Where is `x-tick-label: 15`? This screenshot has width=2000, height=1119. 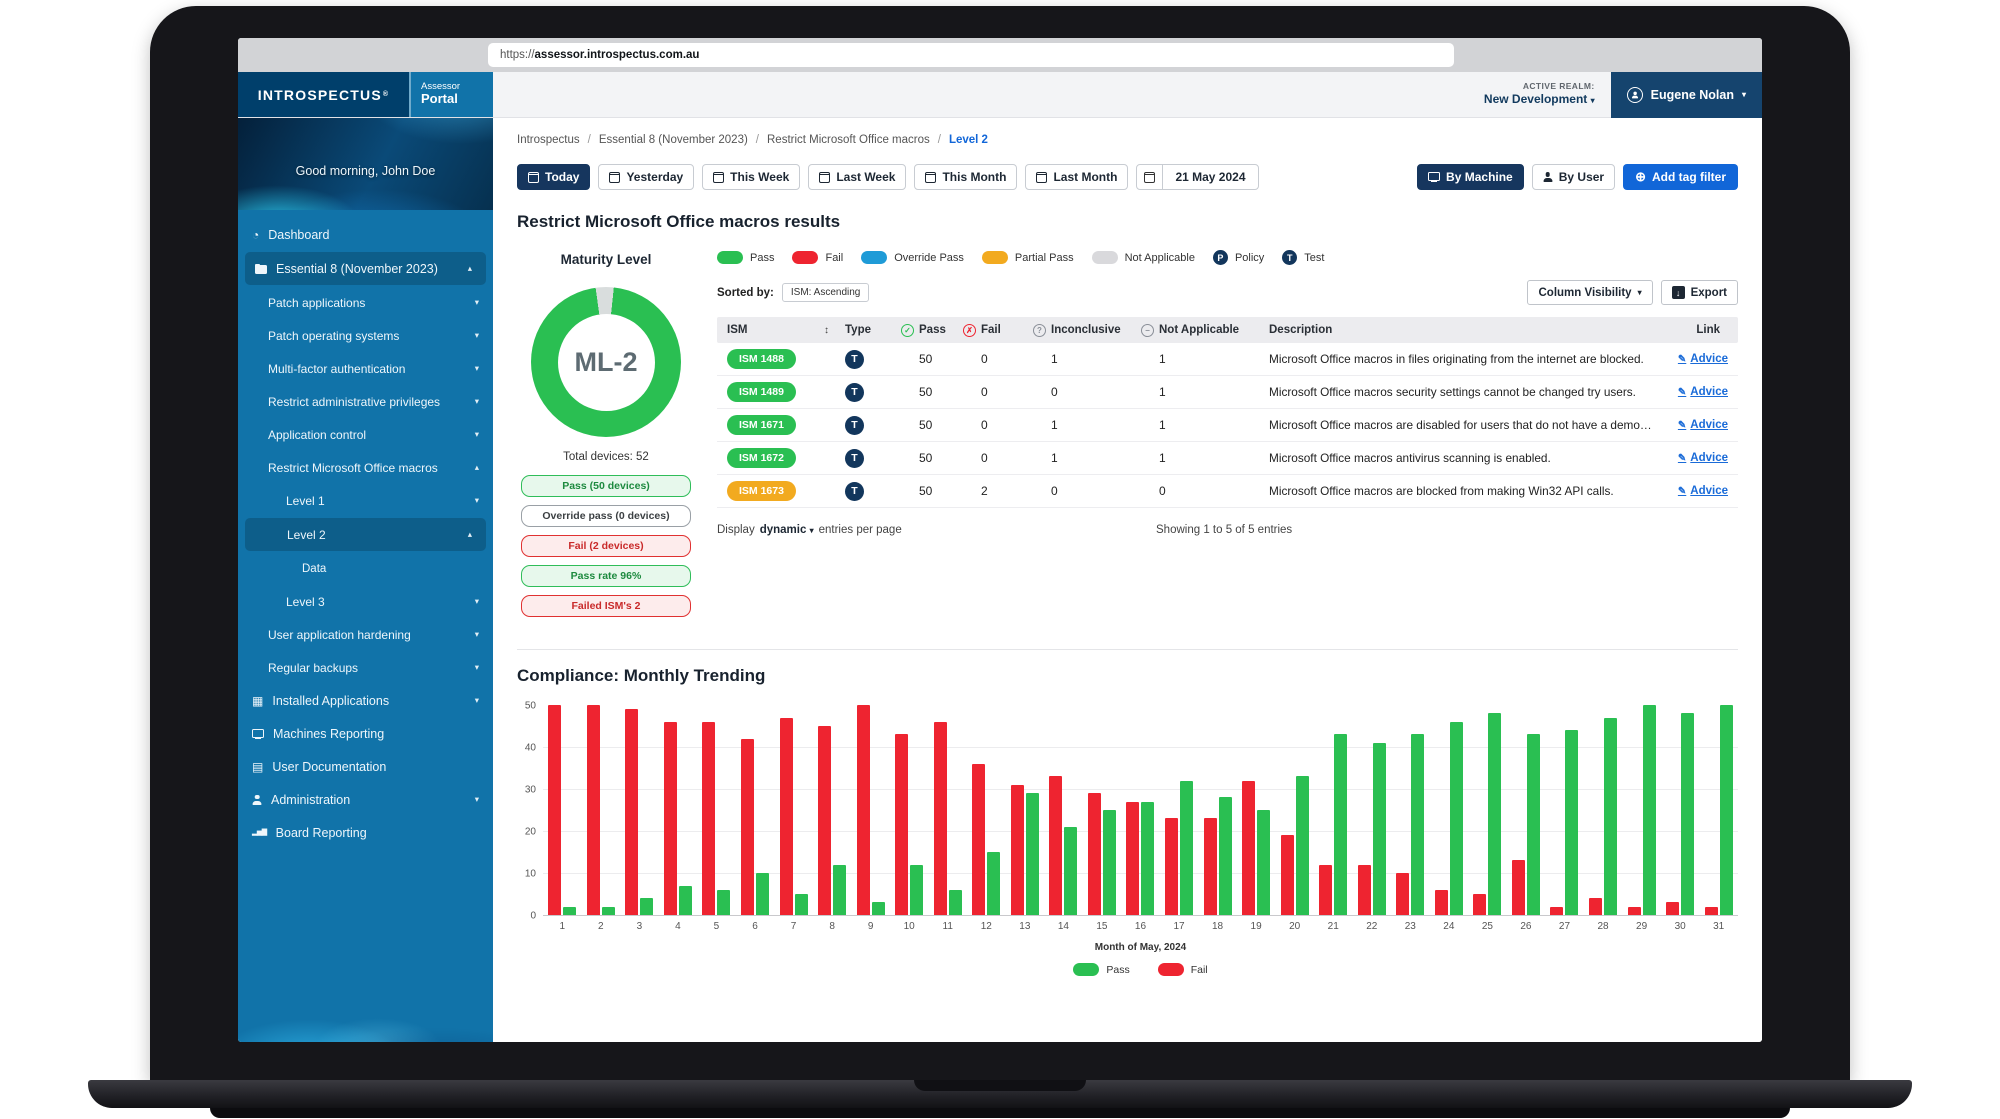
x-tick-label: 15 is located at coordinates (1102, 926).